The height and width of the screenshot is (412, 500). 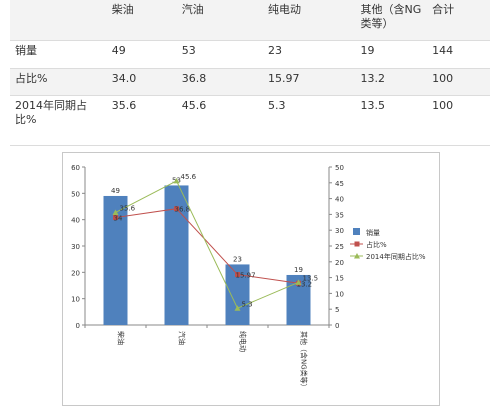 What do you see at coordinates (141, 121) in the screenshot?
I see `table-cell: 35.6` at bounding box center [141, 121].